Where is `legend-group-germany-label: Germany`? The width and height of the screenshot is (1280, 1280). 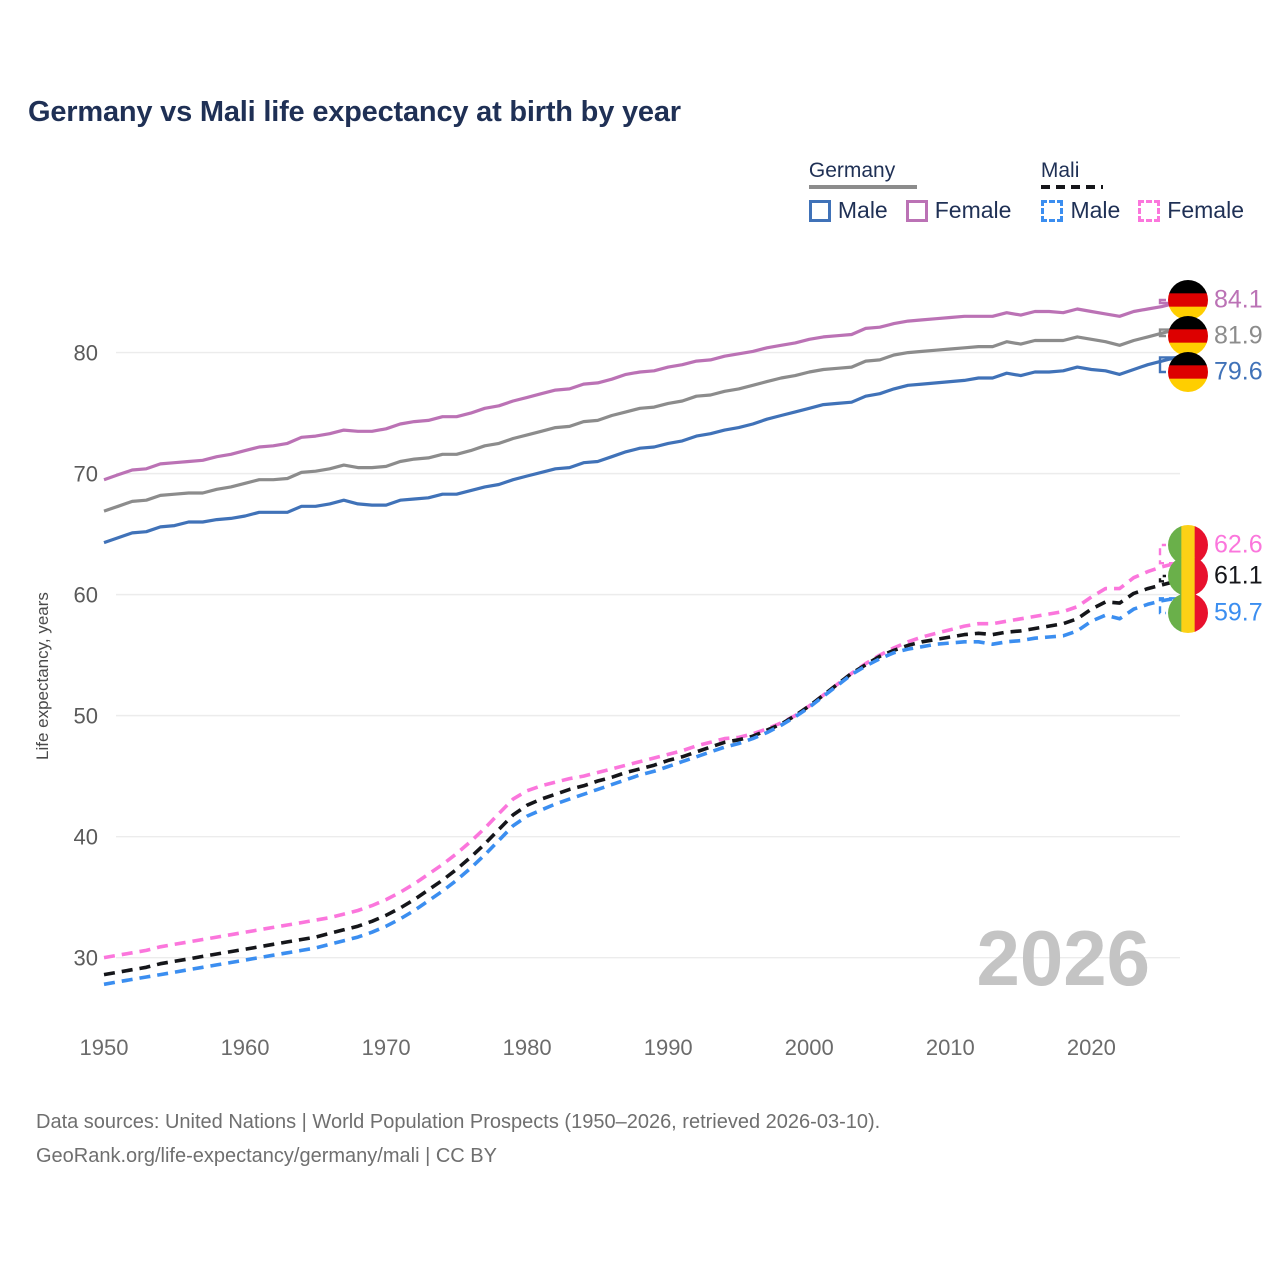
legend-group-germany-label: Germany is located at coordinates (852, 170).